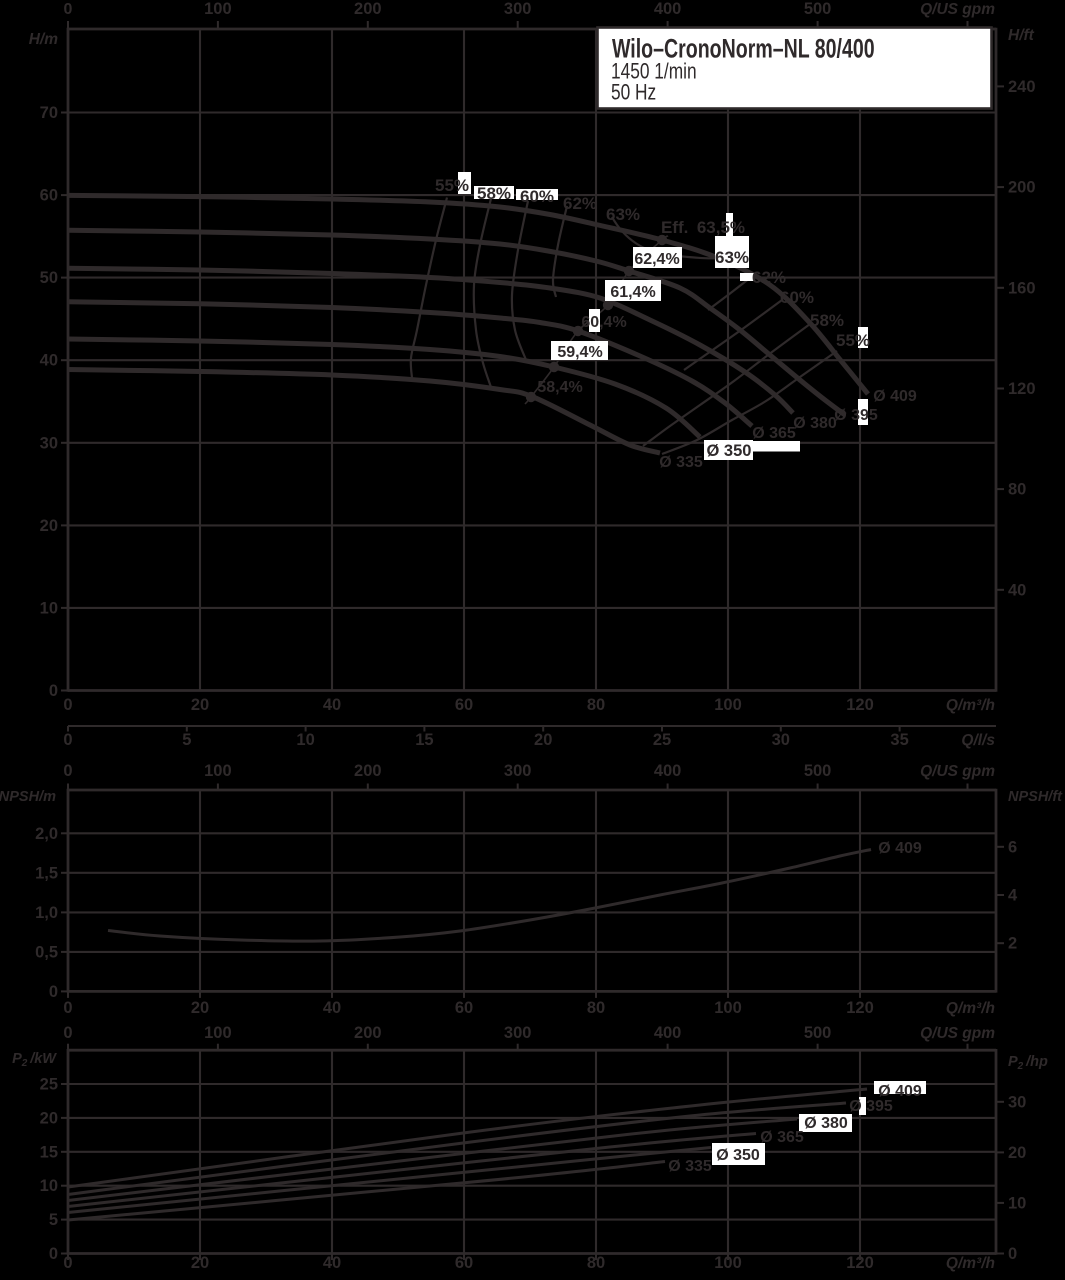 The image size is (1065, 1280). I want to click on svg-text: 1450 1/min, so click(654, 71).